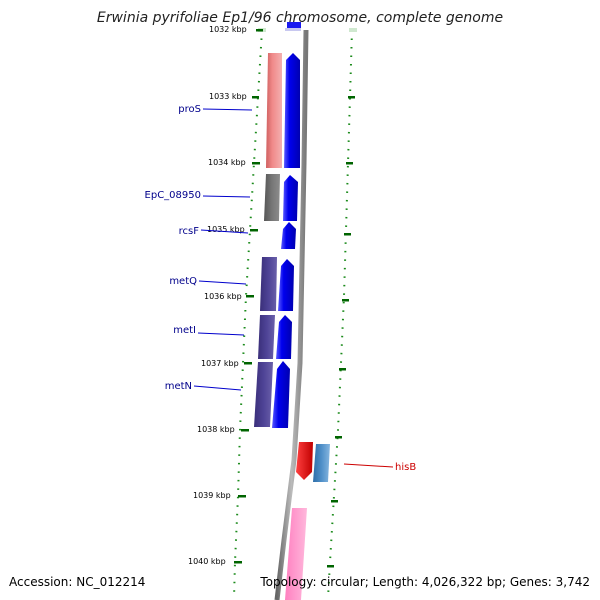 The width and height of the screenshot is (600, 600). Describe the element at coordinates (293, 29) in the screenshot. I see `top-cds-ghost` at that location.